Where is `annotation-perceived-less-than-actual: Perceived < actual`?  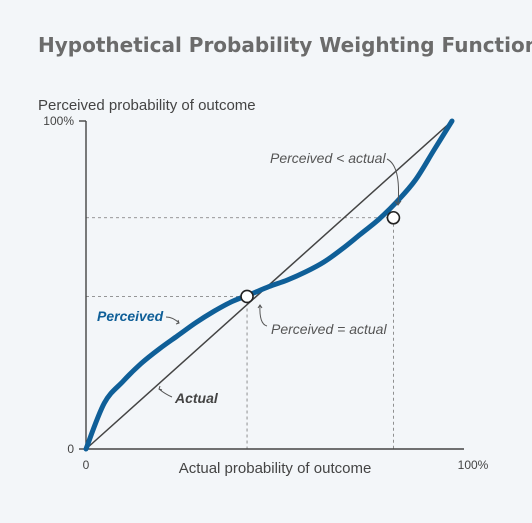 annotation-perceived-less-than-actual: Perceived < actual is located at coordinates (328, 158).